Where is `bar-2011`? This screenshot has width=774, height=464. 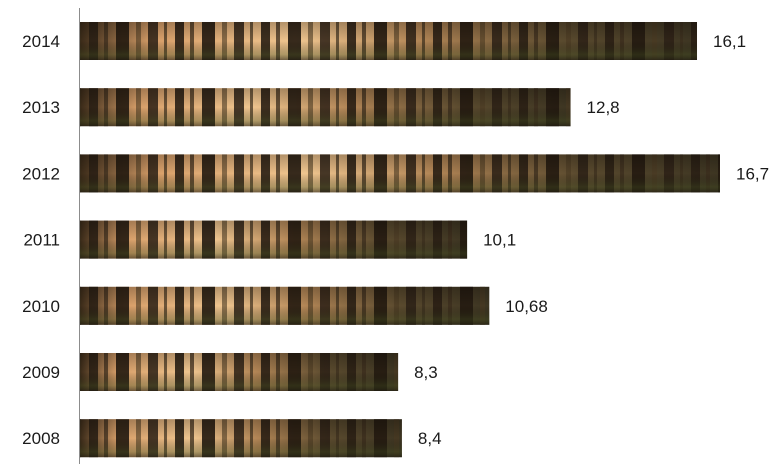 bar-2011 is located at coordinates (274, 239).